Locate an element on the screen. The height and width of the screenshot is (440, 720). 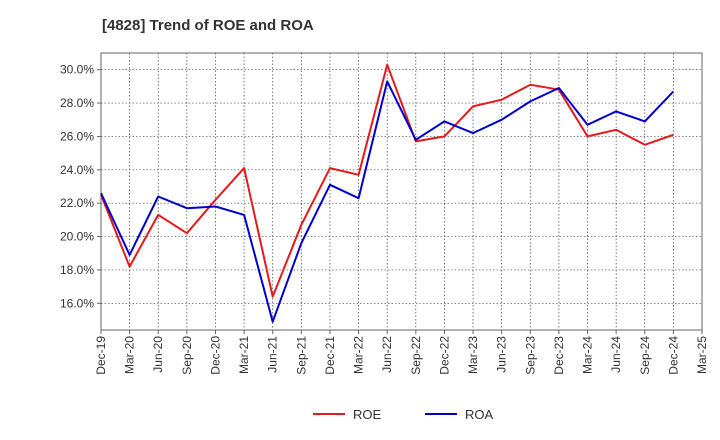
x-tick-label: Mar-23 is located at coordinates (473, 355).